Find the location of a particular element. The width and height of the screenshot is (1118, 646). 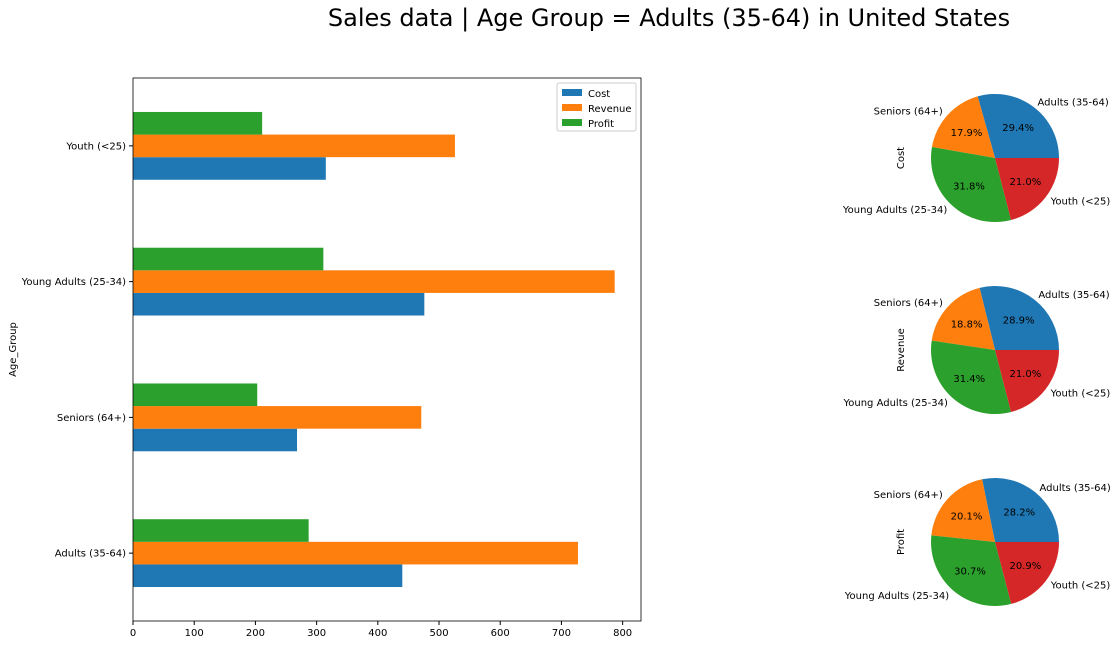

pie-percent-label: 28.9% is located at coordinates (1019, 320).